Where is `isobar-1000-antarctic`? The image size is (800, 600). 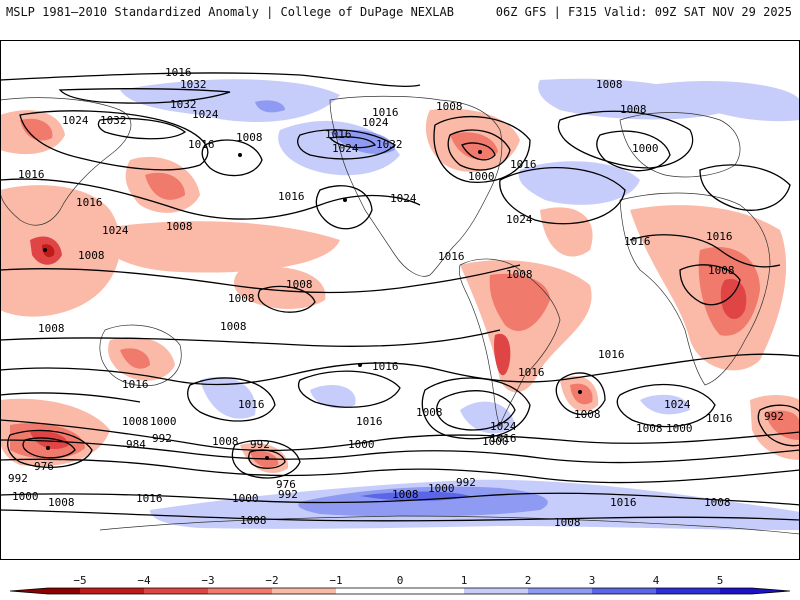 isobar-1000-antarctic is located at coordinates (400, 499).